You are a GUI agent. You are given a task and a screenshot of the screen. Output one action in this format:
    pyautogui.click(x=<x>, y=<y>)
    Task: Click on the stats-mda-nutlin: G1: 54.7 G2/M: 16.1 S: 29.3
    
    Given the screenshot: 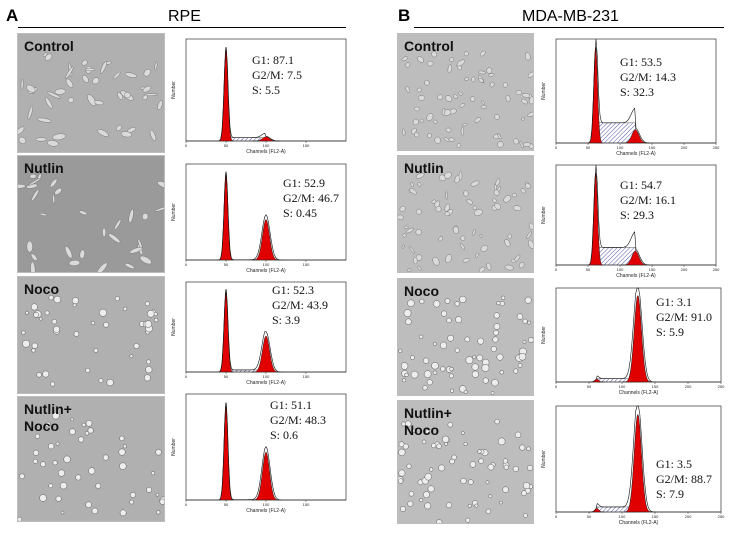 What is the action you would take?
    pyautogui.click(x=648, y=200)
    